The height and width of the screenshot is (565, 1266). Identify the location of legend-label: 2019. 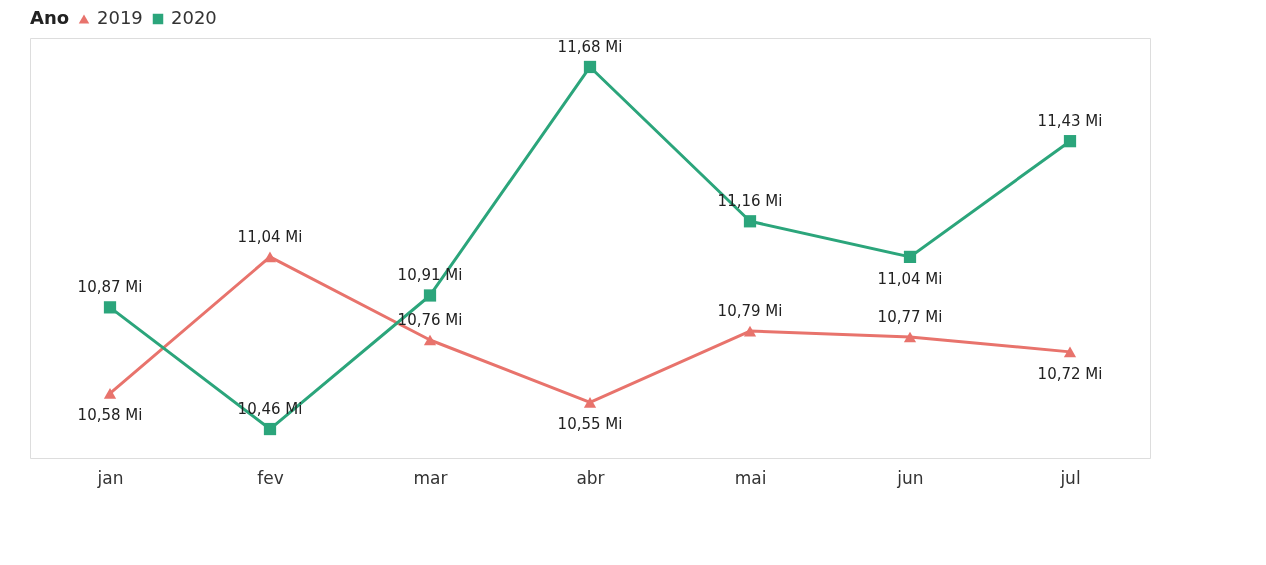
(120, 17).